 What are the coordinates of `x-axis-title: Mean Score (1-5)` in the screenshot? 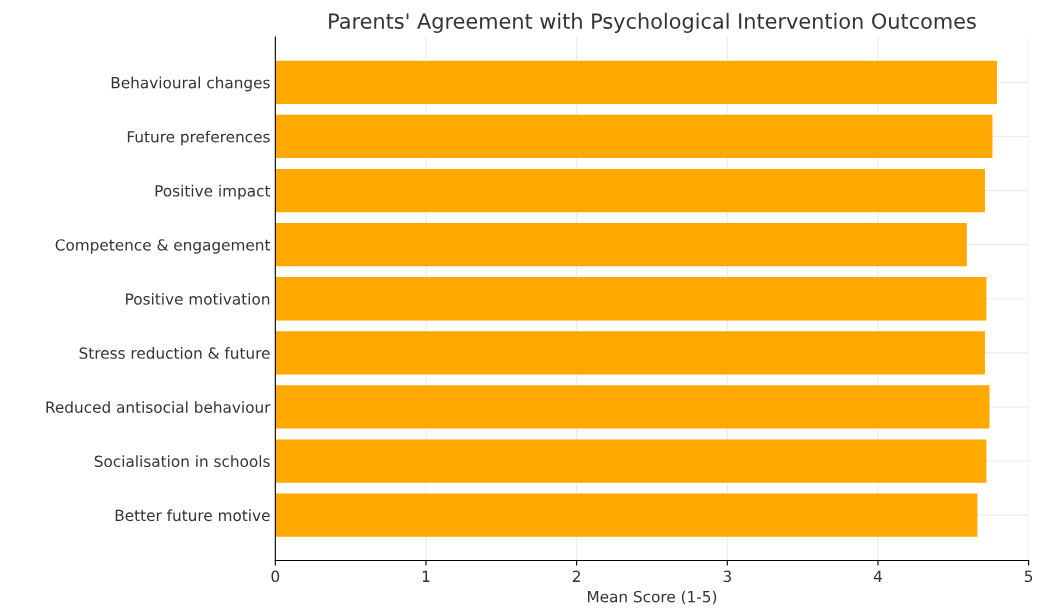 It's located at (652, 597).